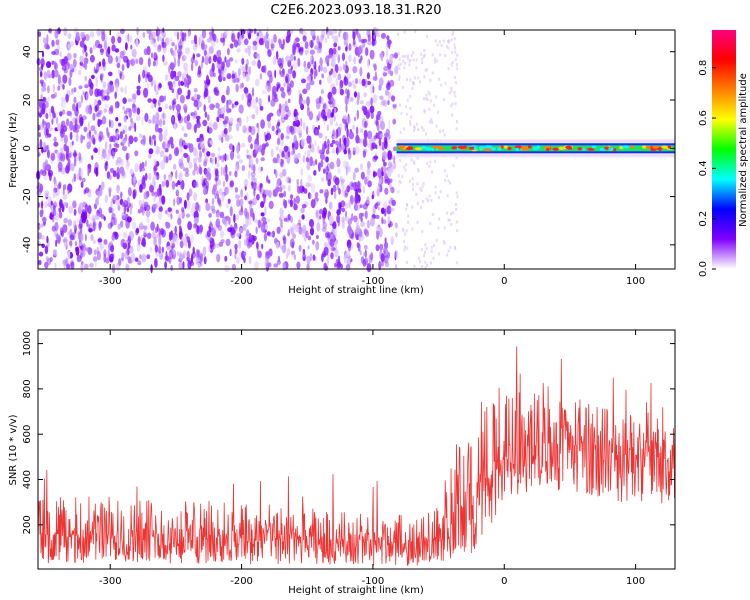 The image size is (750, 600). Describe the element at coordinates (703, 219) in the screenshot. I see `colorbar-tick-label: 0.2` at that location.